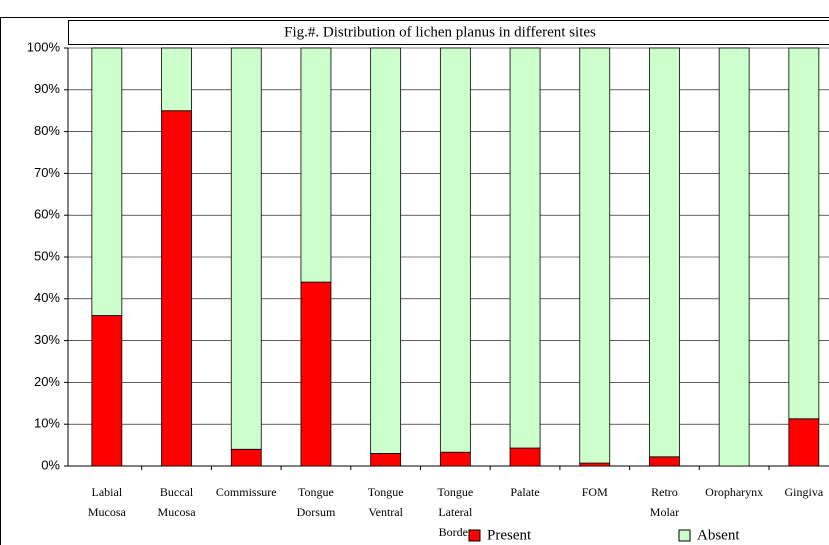 This screenshot has width=829, height=545. What do you see at coordinates (47, 172) in the screenshot?
I see `y-tick-label: 70%` at bounding box center [47, 172].